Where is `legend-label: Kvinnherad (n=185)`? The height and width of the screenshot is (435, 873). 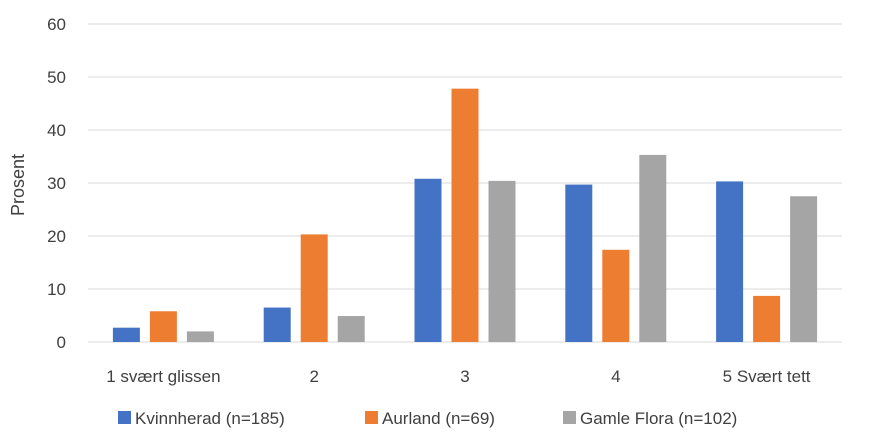 legend-label: Kvinnherad (n=185) is located at coordinates (210, 418).